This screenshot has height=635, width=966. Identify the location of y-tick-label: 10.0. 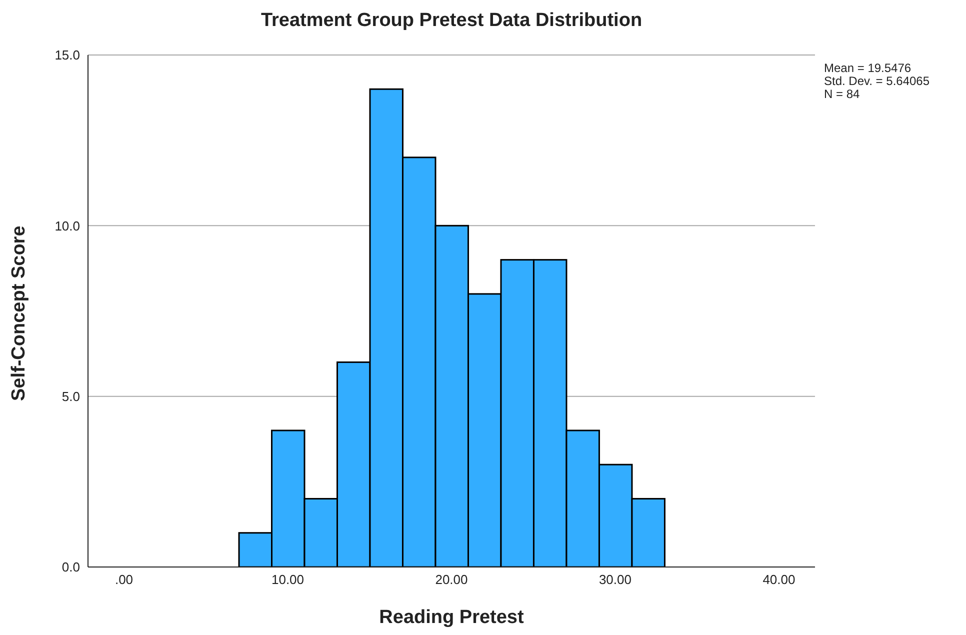
(67, 226).